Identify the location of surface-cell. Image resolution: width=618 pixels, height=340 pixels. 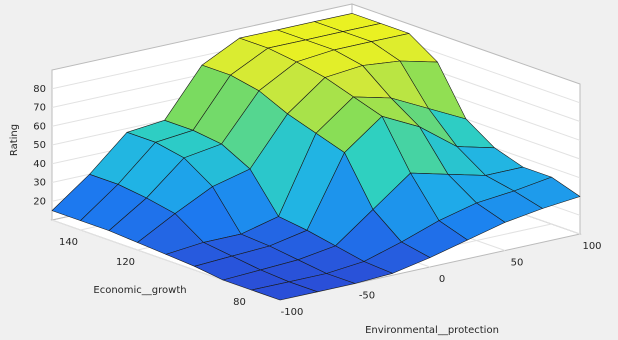
(284, 291).